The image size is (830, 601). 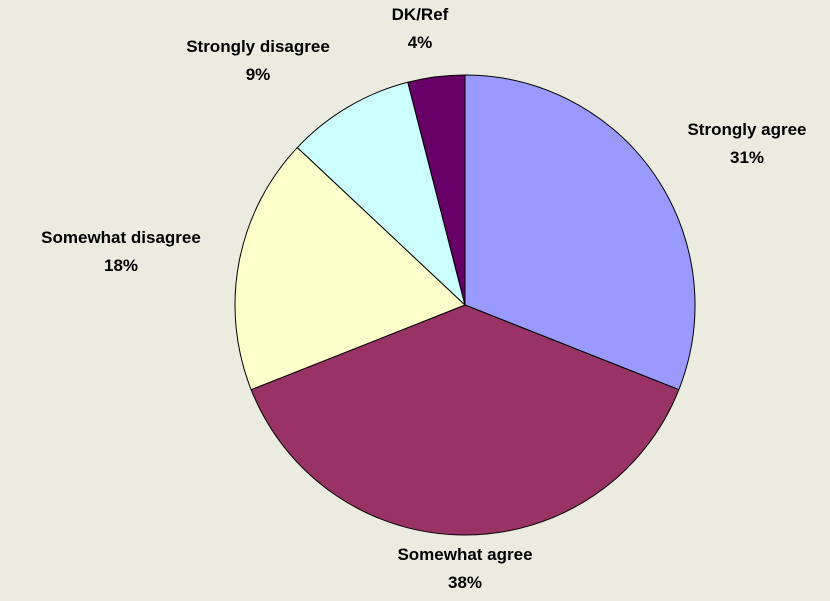 What do you see at coordinates (420, 28) in the screenshot?
I see `slice-label-dk-ref: DK/Ref 4%` at bounding box center [420, 28].